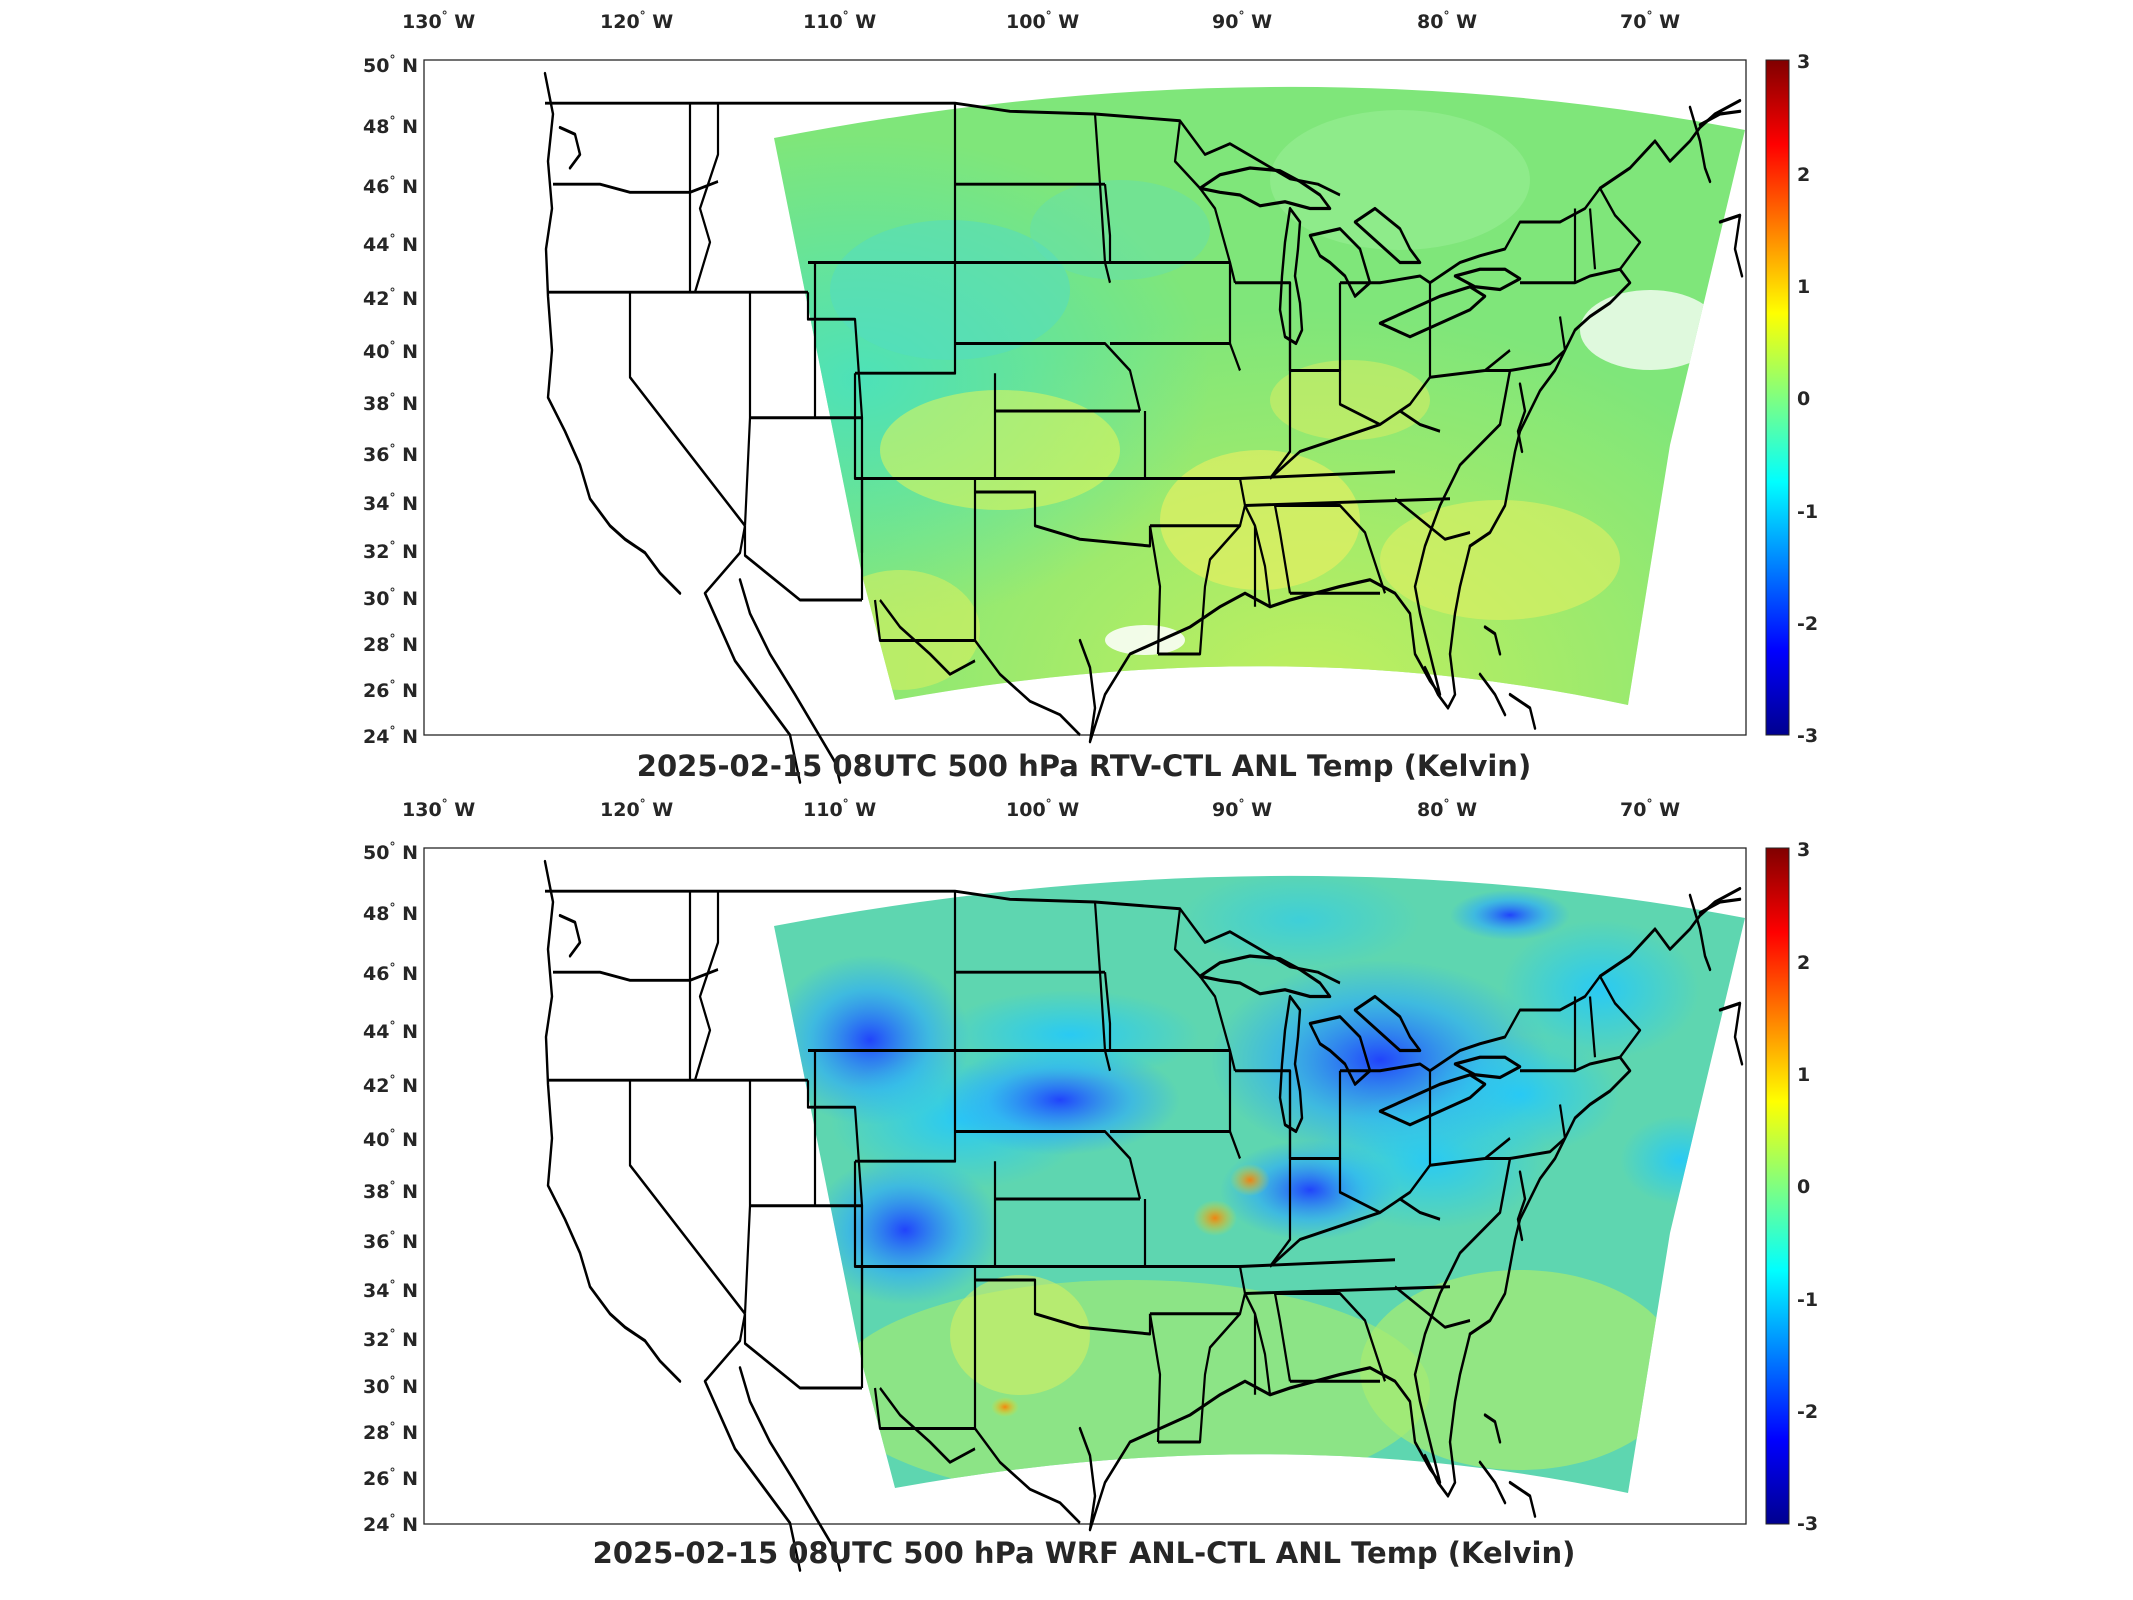 The width and height of the screenshot is (2133, 1600). What do you see at coordinates (1225, 22) in the screenshot?
I see `lon-tick-label: 90` at bounding box center [1225, 22].